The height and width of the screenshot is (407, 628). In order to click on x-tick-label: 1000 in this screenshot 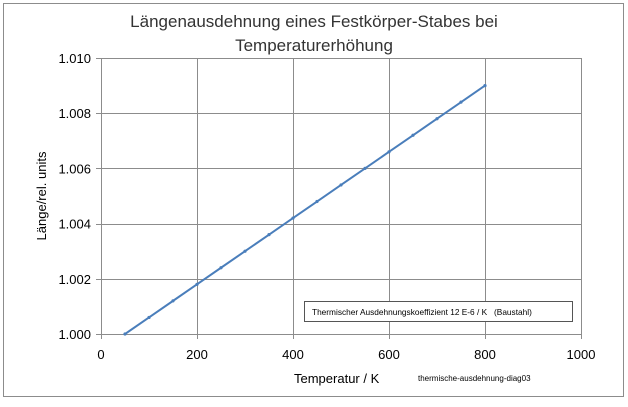, I will do `click(581, 354)`.